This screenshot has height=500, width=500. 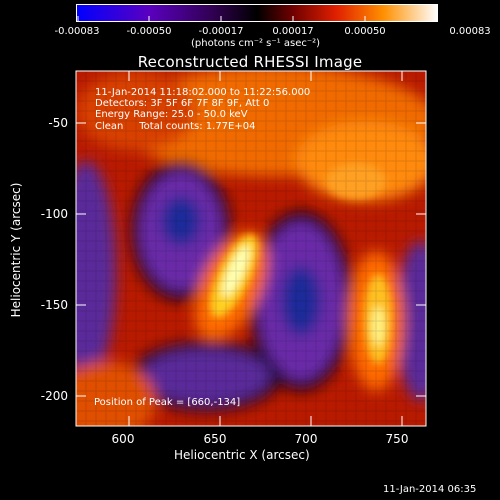 What do you see at coordinates (182, 104) in the screenshot?
I see `detectors: Detectors: 3F 5F 6F 7F 8F 9F, Att 0` at bounding box center [182, 104].